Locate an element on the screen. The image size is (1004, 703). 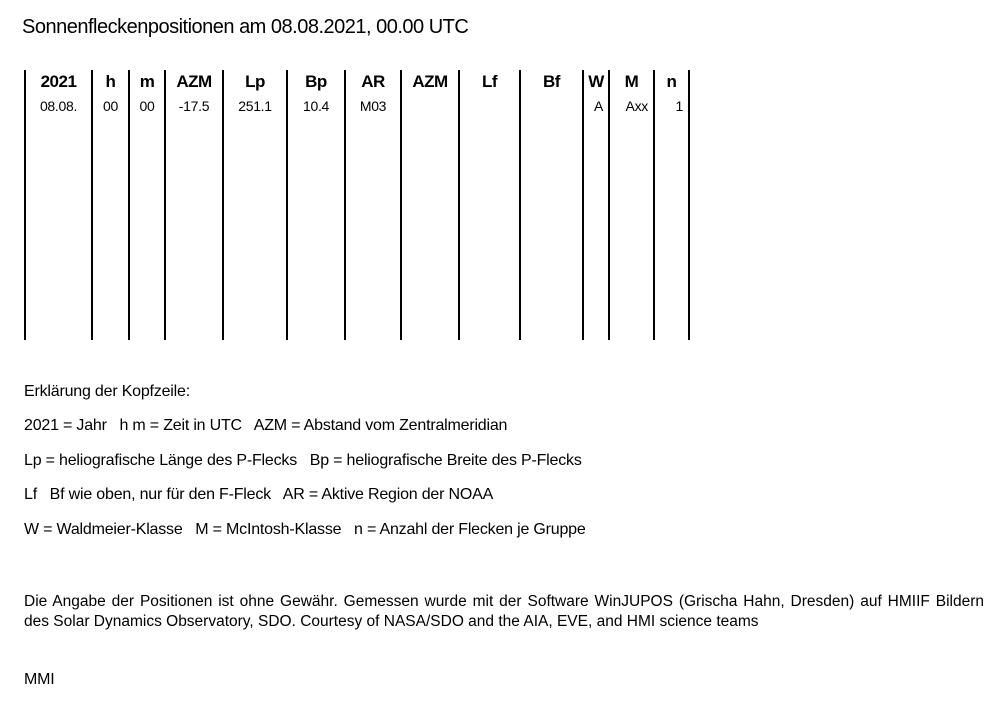
table-cell: 08.08. is located at coordinates (58, 106).